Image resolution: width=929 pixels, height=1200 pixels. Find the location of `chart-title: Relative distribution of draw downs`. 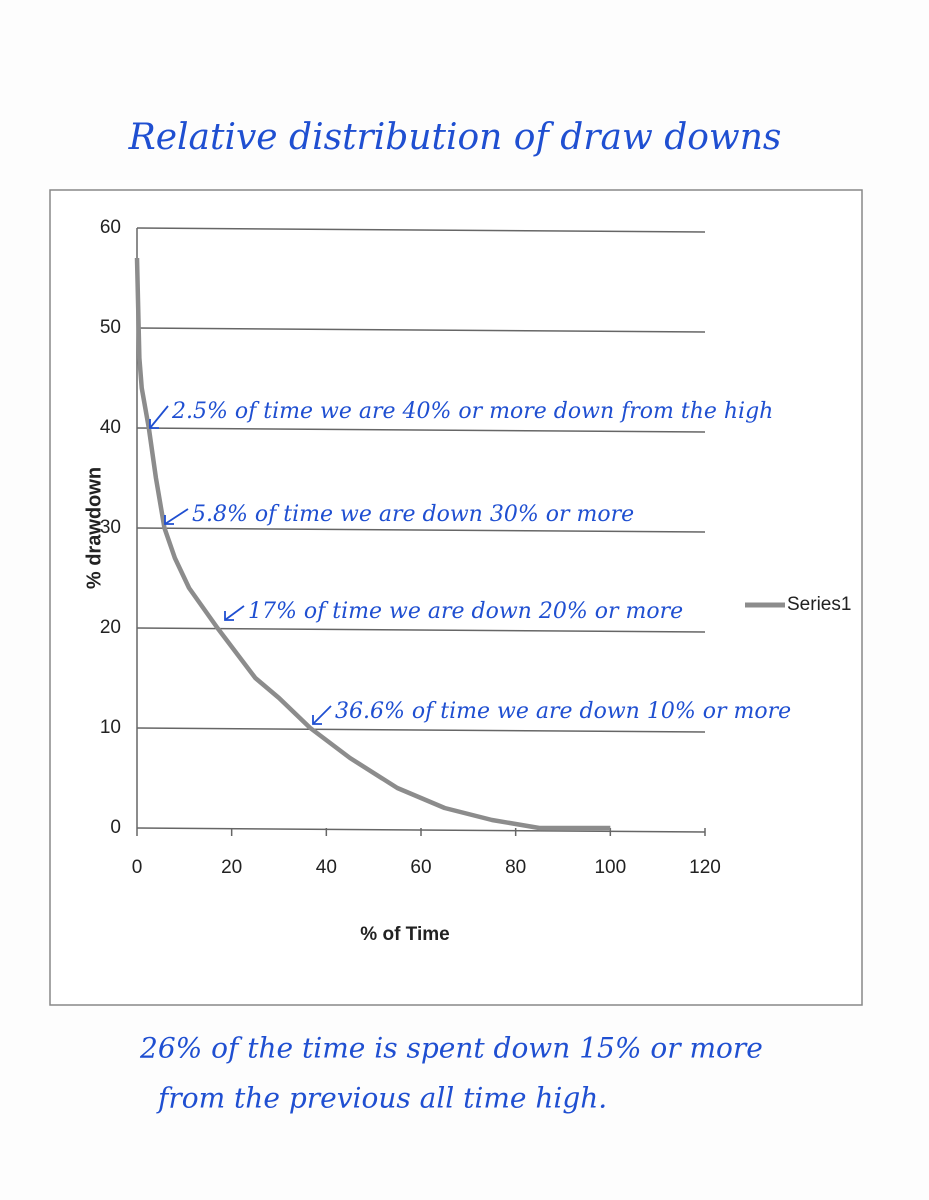

chart-title: Relative distribution of draw downs is located at coordinates (455, 137).